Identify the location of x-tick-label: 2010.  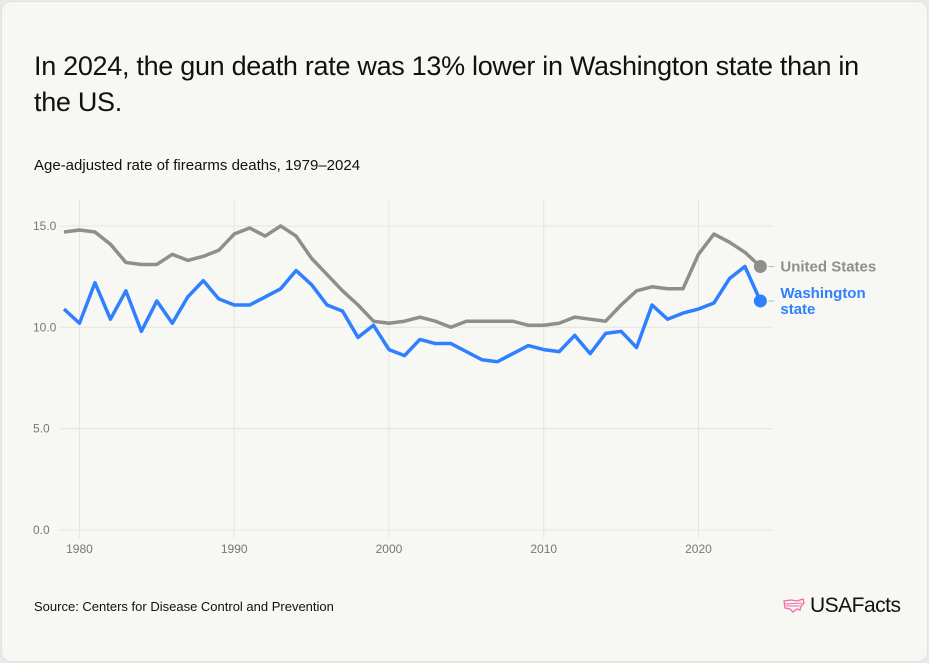
(543, 549).